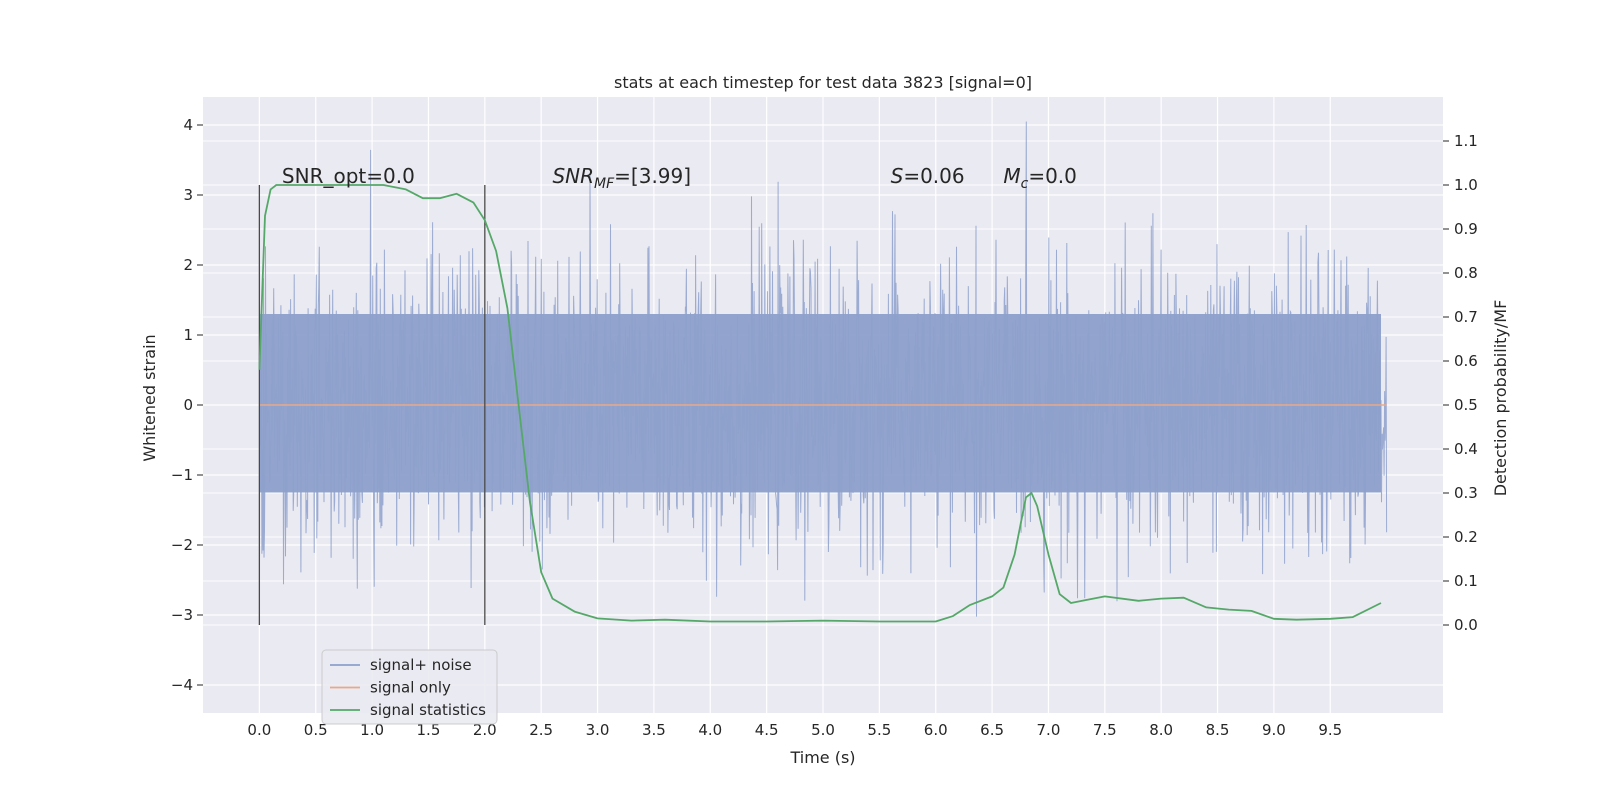 This screenshot has height=800, width=1600. Describe the element at coordinates (1466, 273) in the screenshot. I see `right-y-tick-label: 0.8` at that location.